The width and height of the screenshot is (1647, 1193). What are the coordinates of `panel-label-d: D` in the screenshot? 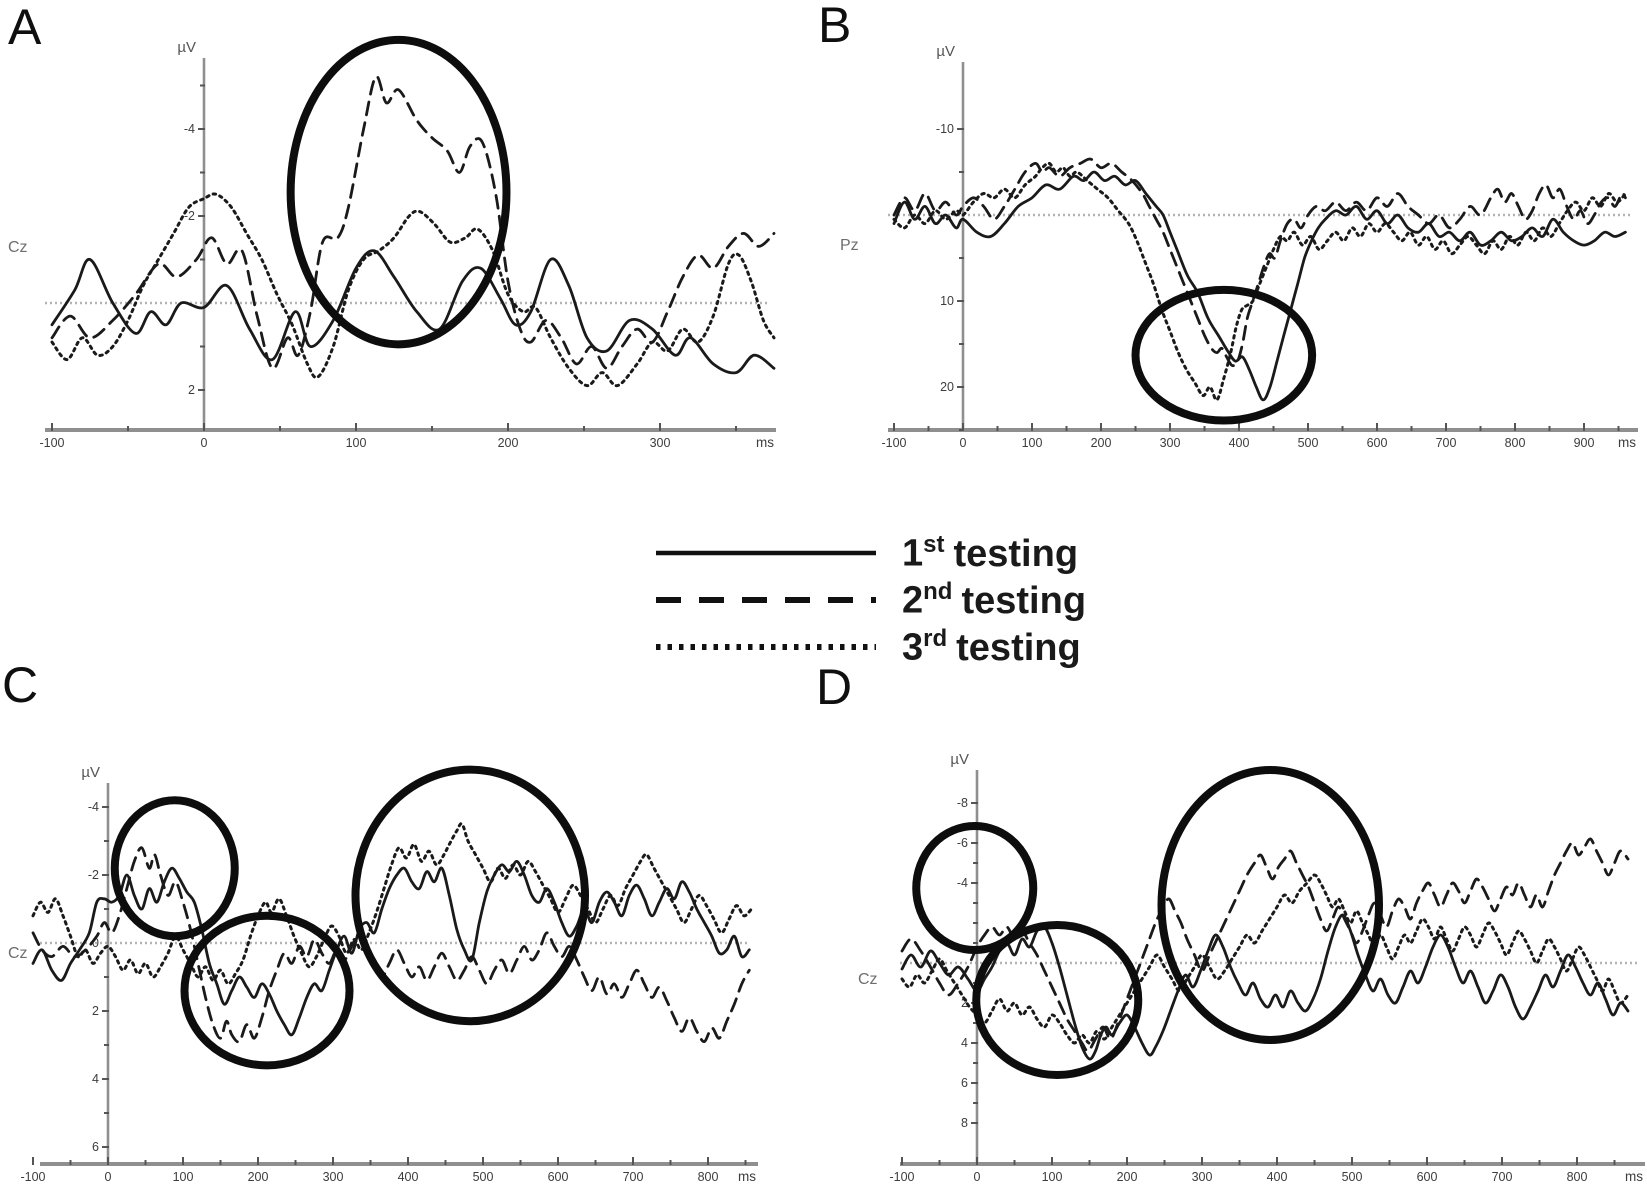 It's located at (834, 687).